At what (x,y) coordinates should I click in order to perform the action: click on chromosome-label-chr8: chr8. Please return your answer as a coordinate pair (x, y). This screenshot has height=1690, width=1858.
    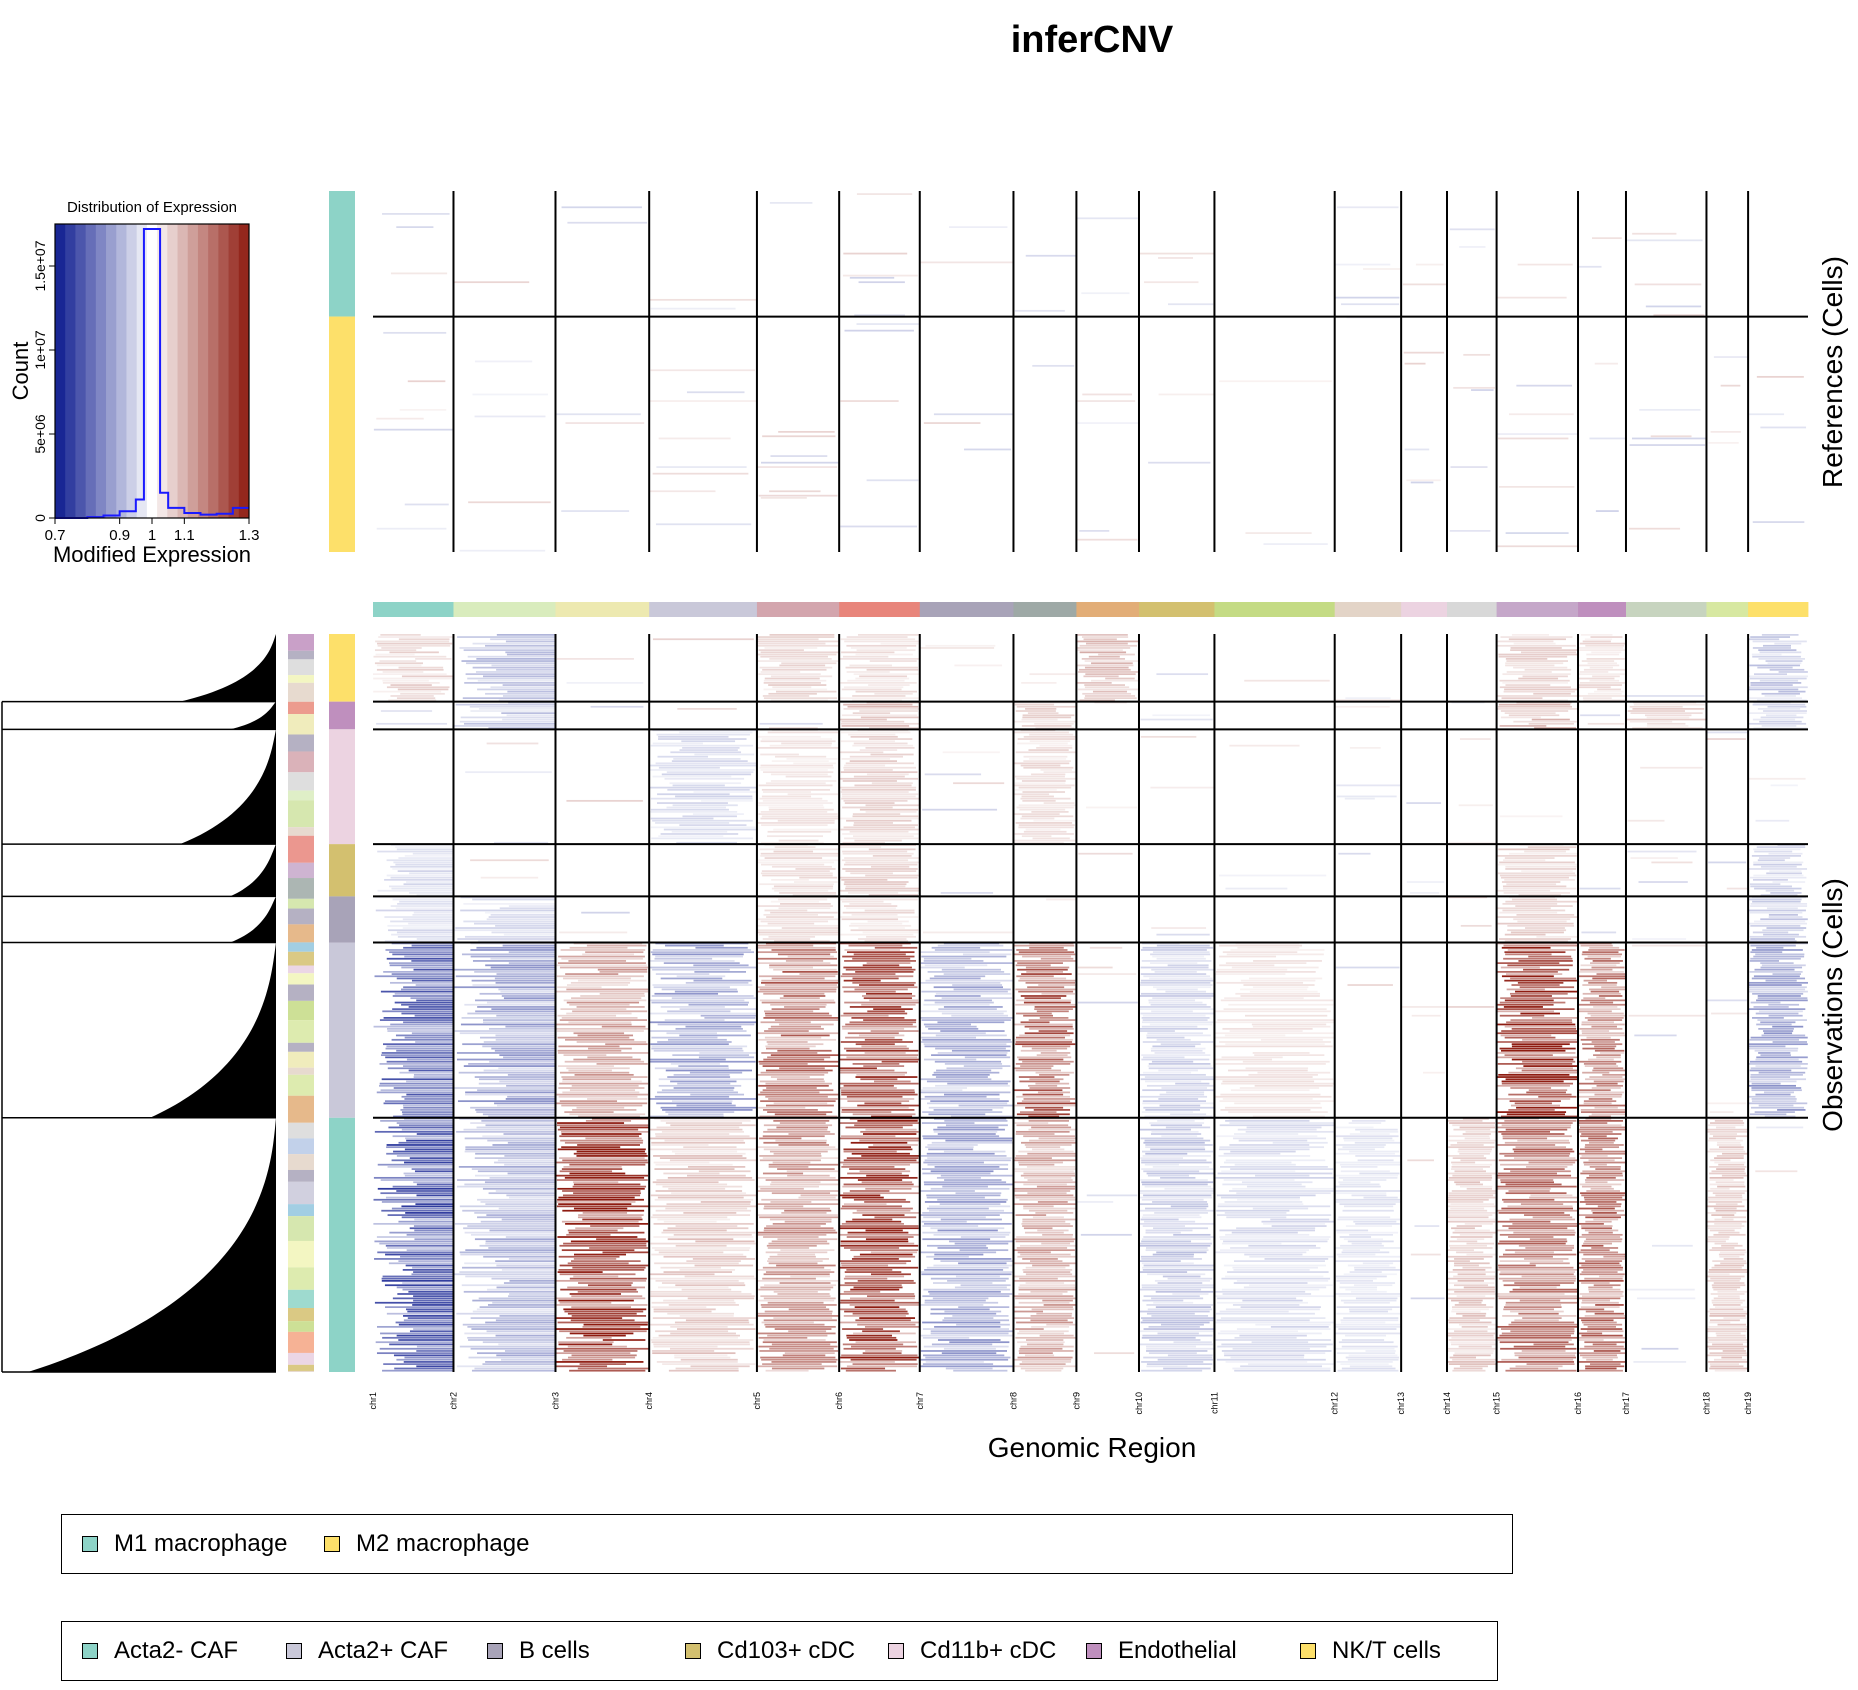
    Looking at the image, I should click on (1013, 1401).